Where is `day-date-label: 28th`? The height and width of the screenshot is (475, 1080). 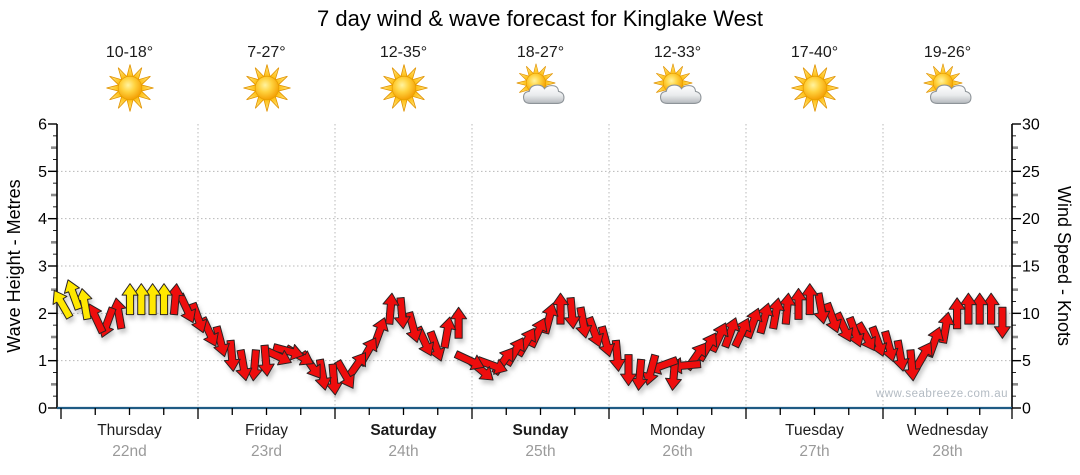 day-date-label: 28th is located at coordinates (947, 451).